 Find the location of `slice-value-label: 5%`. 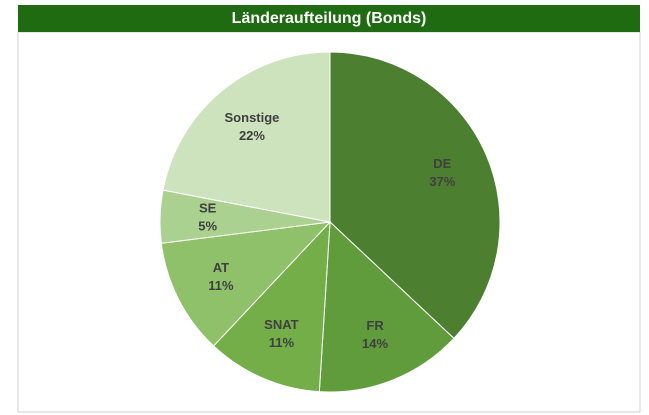

slice-value-label: 5% is located at coordinates (207, 226).